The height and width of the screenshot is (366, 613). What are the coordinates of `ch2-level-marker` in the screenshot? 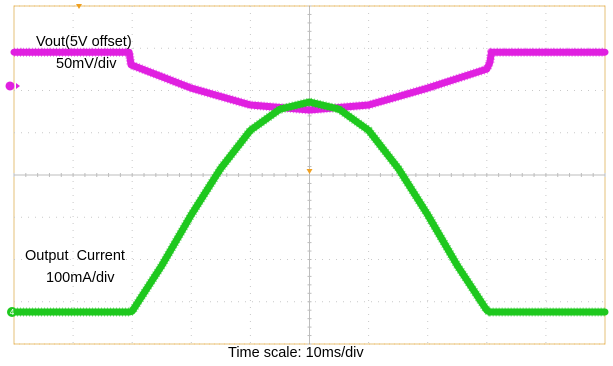 It's located at (12, 312).